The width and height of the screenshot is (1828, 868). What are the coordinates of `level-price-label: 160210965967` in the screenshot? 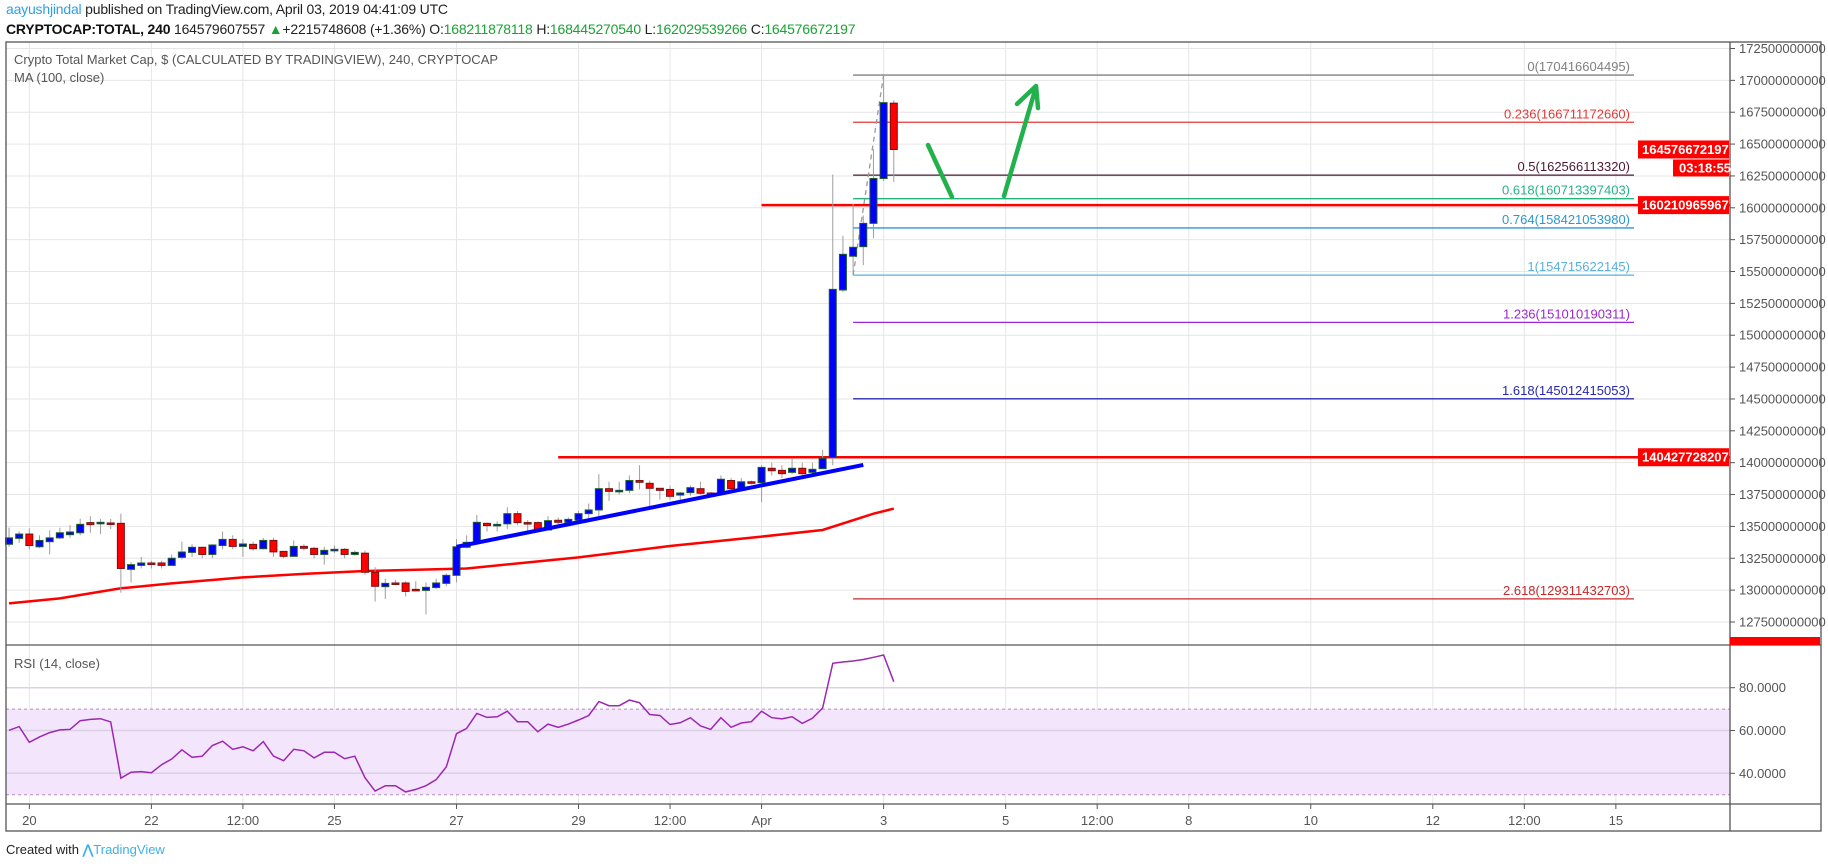 It's located at (1685, 205).